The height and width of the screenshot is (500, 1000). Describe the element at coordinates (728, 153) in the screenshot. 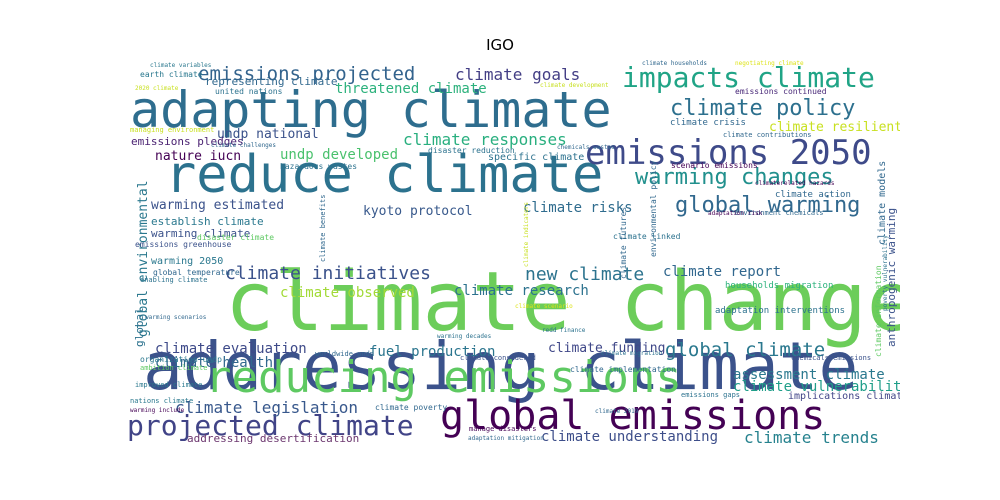

I see `word-emissions-2050: emissions 2050` at that location.